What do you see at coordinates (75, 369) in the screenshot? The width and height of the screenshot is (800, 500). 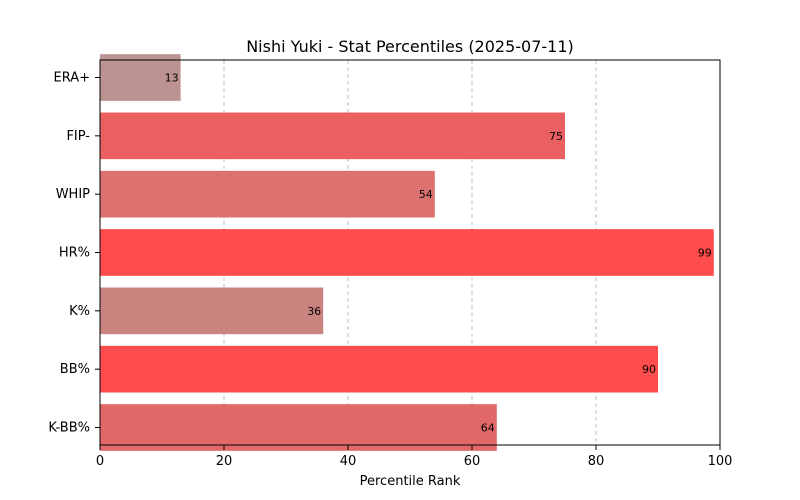 I see `y-tick-label: BB%` at bounding box center [75, 369].